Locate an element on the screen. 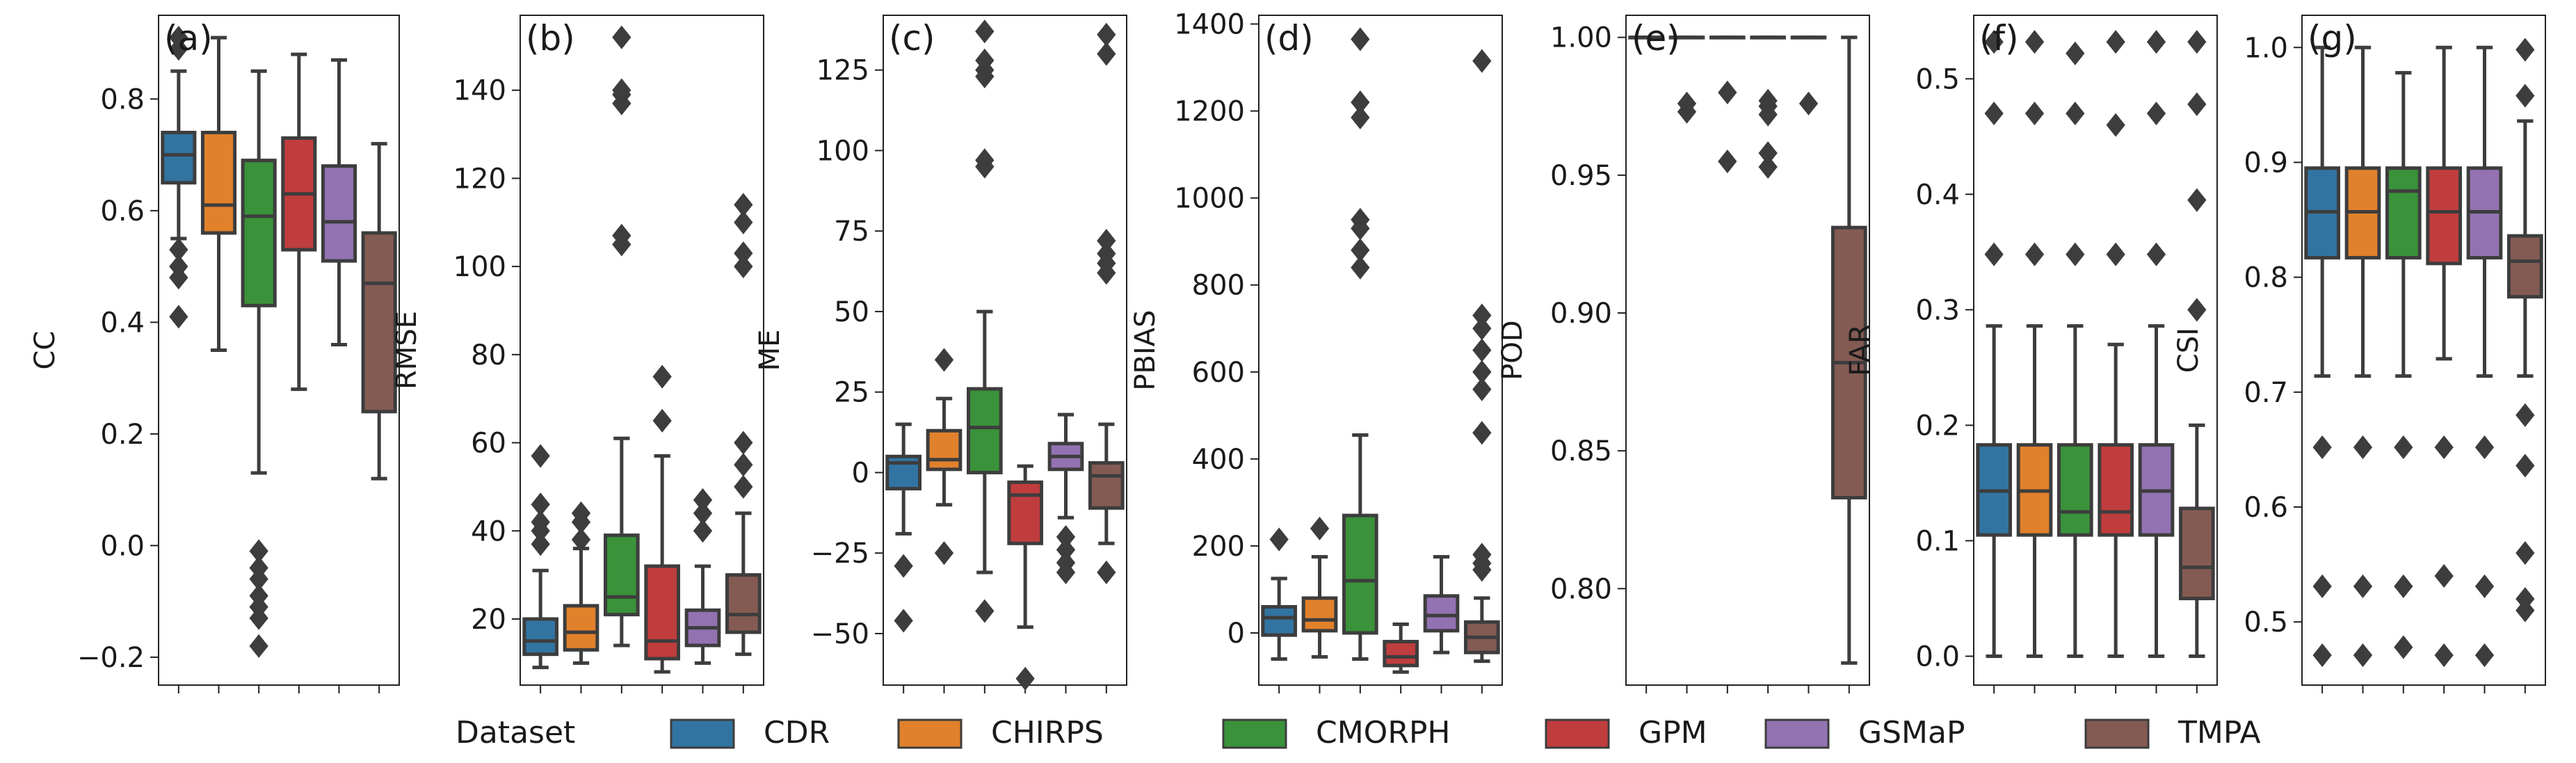 The image size is (2576, 763). y-tick-label: 1200 is located at coordinates (1209, 112).